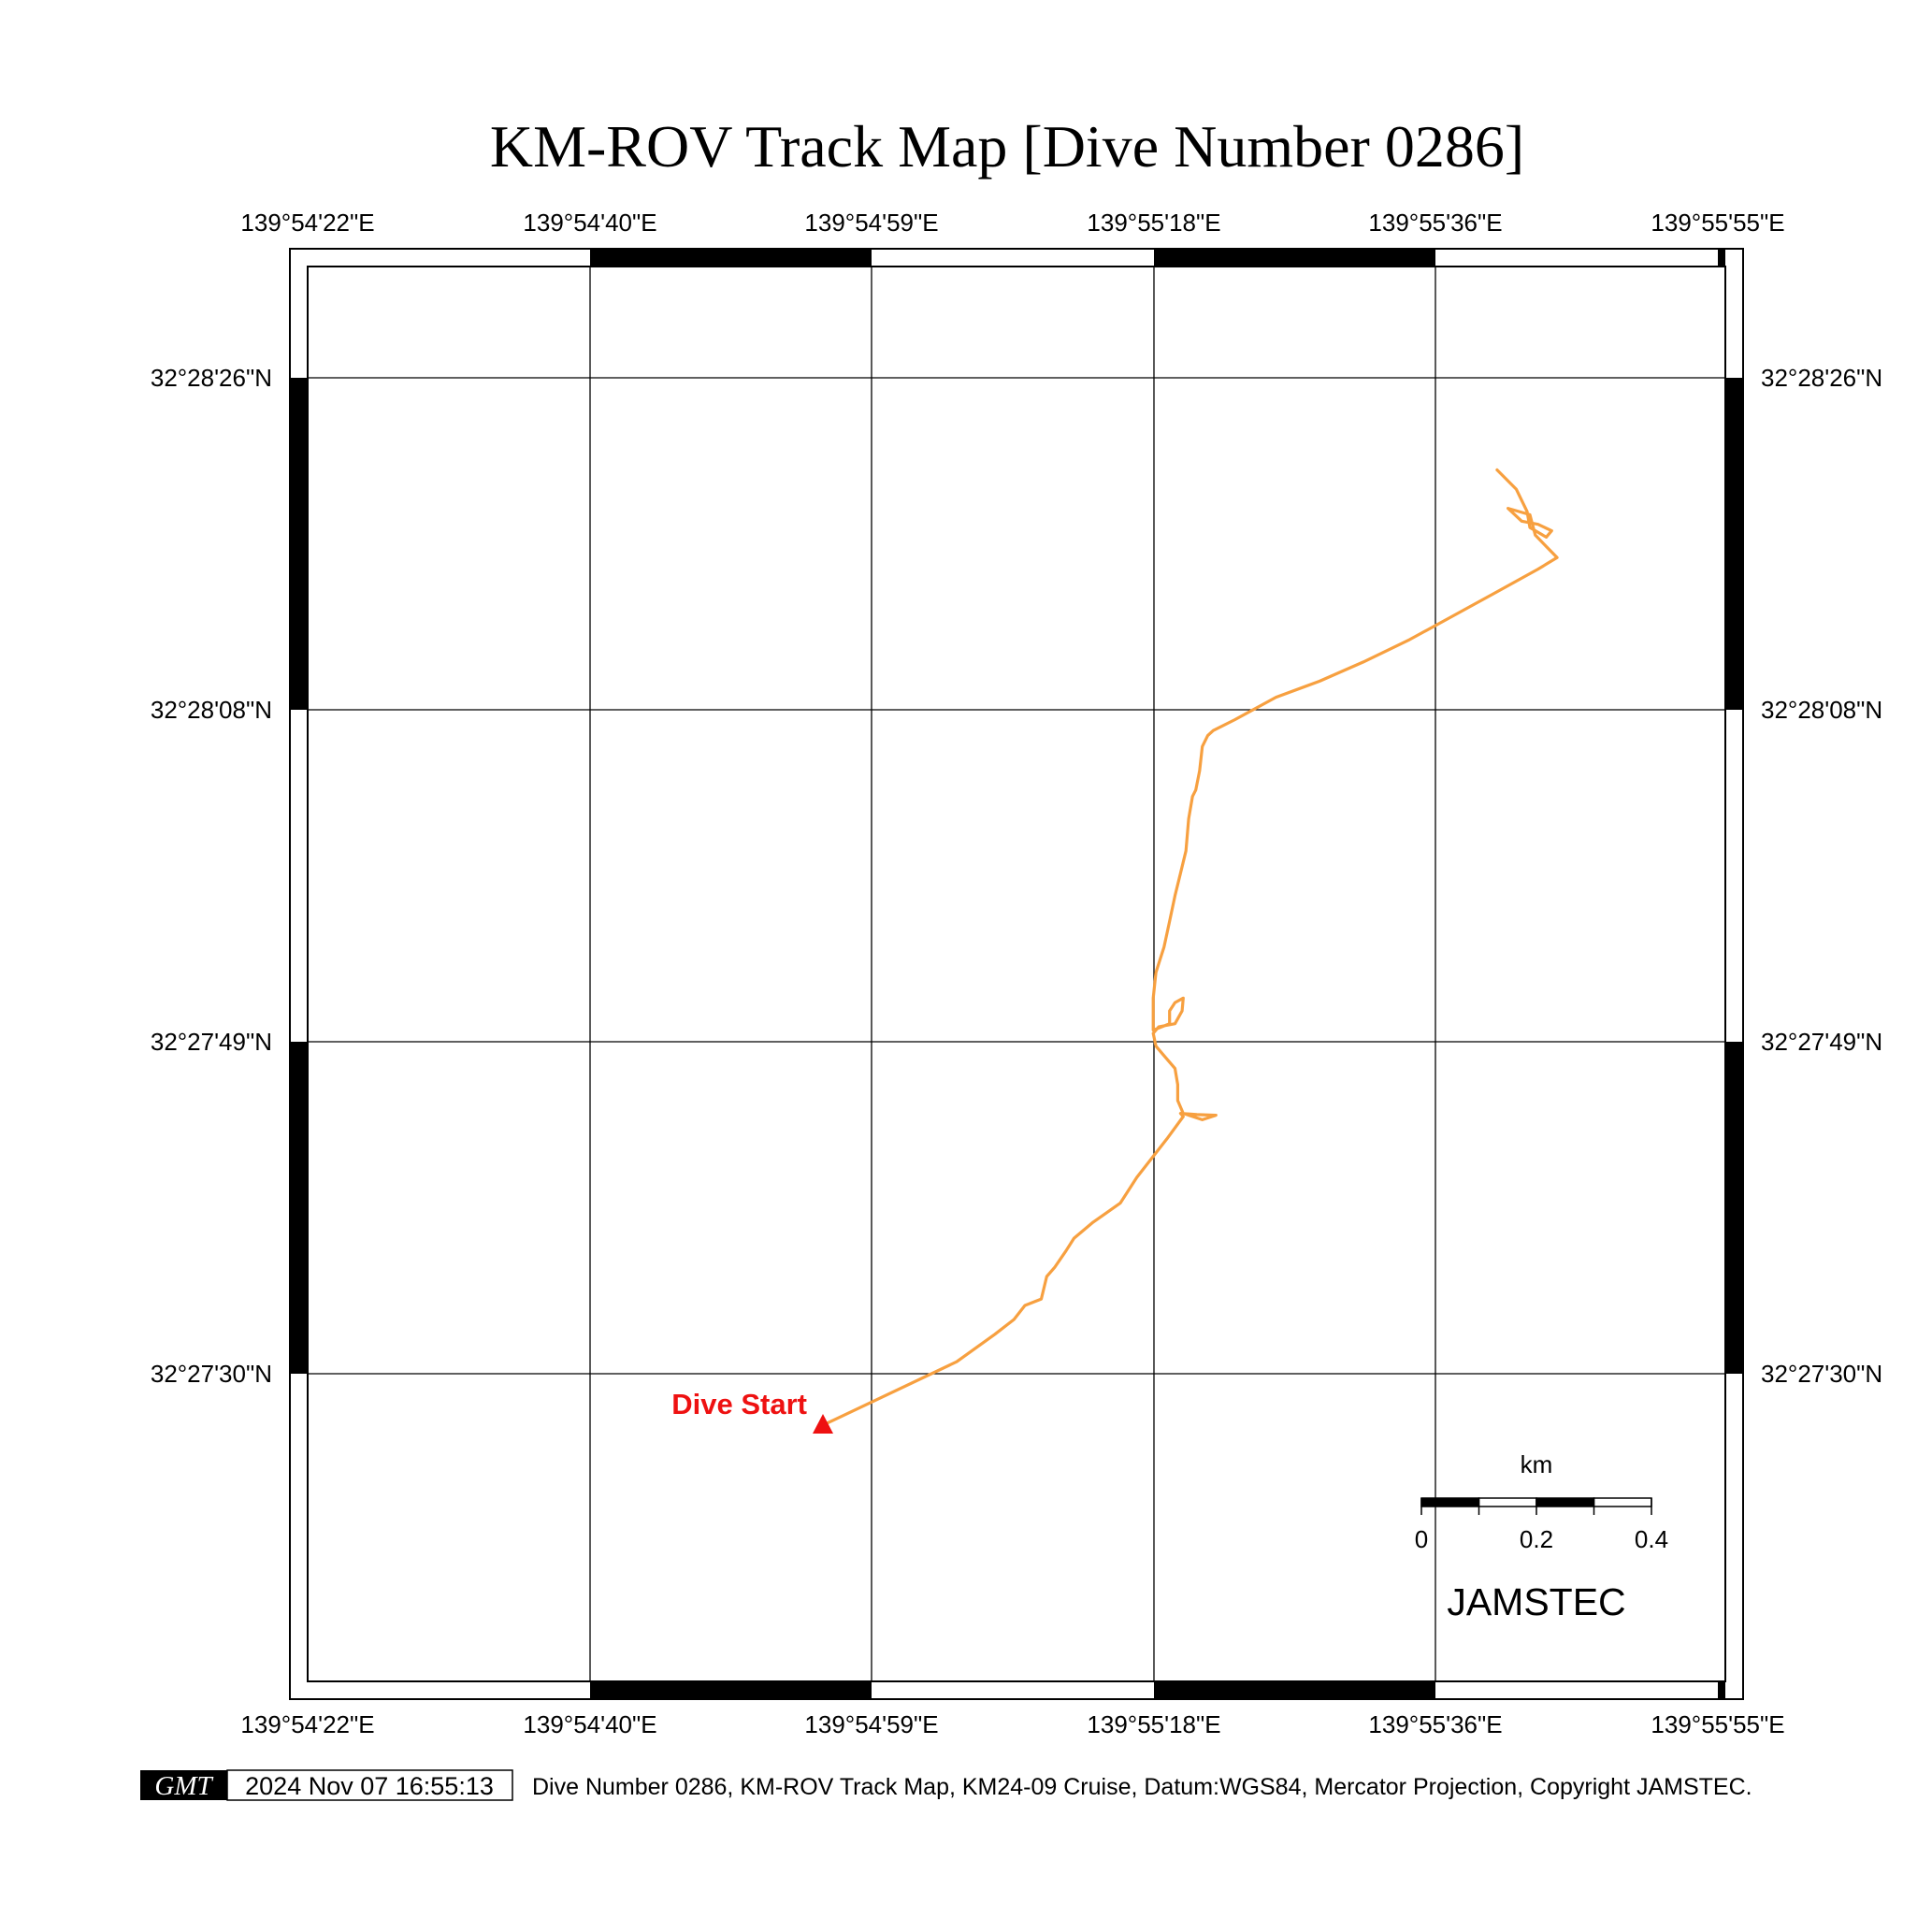 Image resolution: width=1932 pixels, height=1932 pixels. What do you see at coordinates (307, 223) in the screenshot?
I see `lon-label-top: 139°54'22"E` at bounding box center [307, 223].